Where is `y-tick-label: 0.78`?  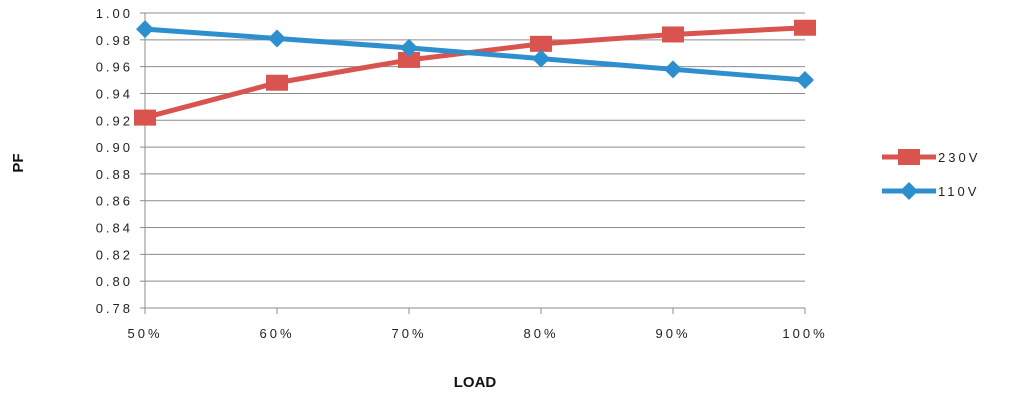
y-tick-label: 0.78 is located at coordinates (114, 308).